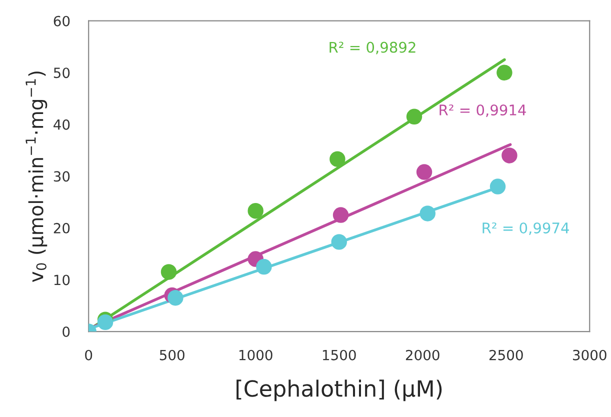 The width and height of the screenshot is (611, 417). What do you see at coordinates (525, 228) in the screenshot?
I see `annotation: R² = 0,9974` at bounding box center [525, 228].